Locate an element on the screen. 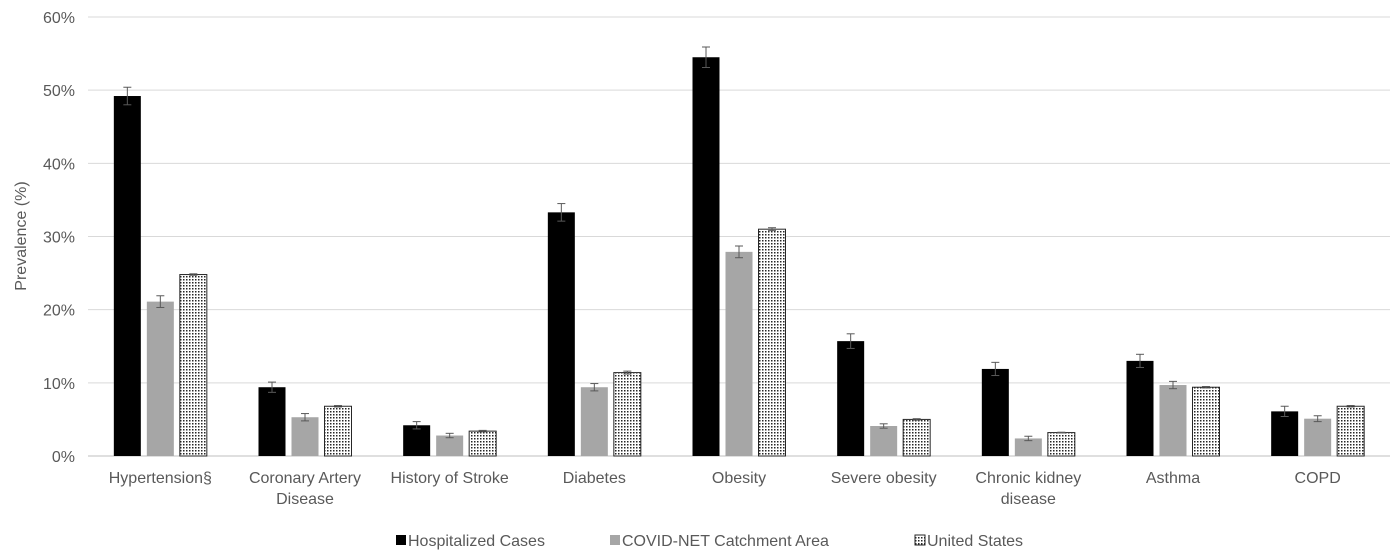  x-category-label: Diabetes is located at coordinates (594, 478).